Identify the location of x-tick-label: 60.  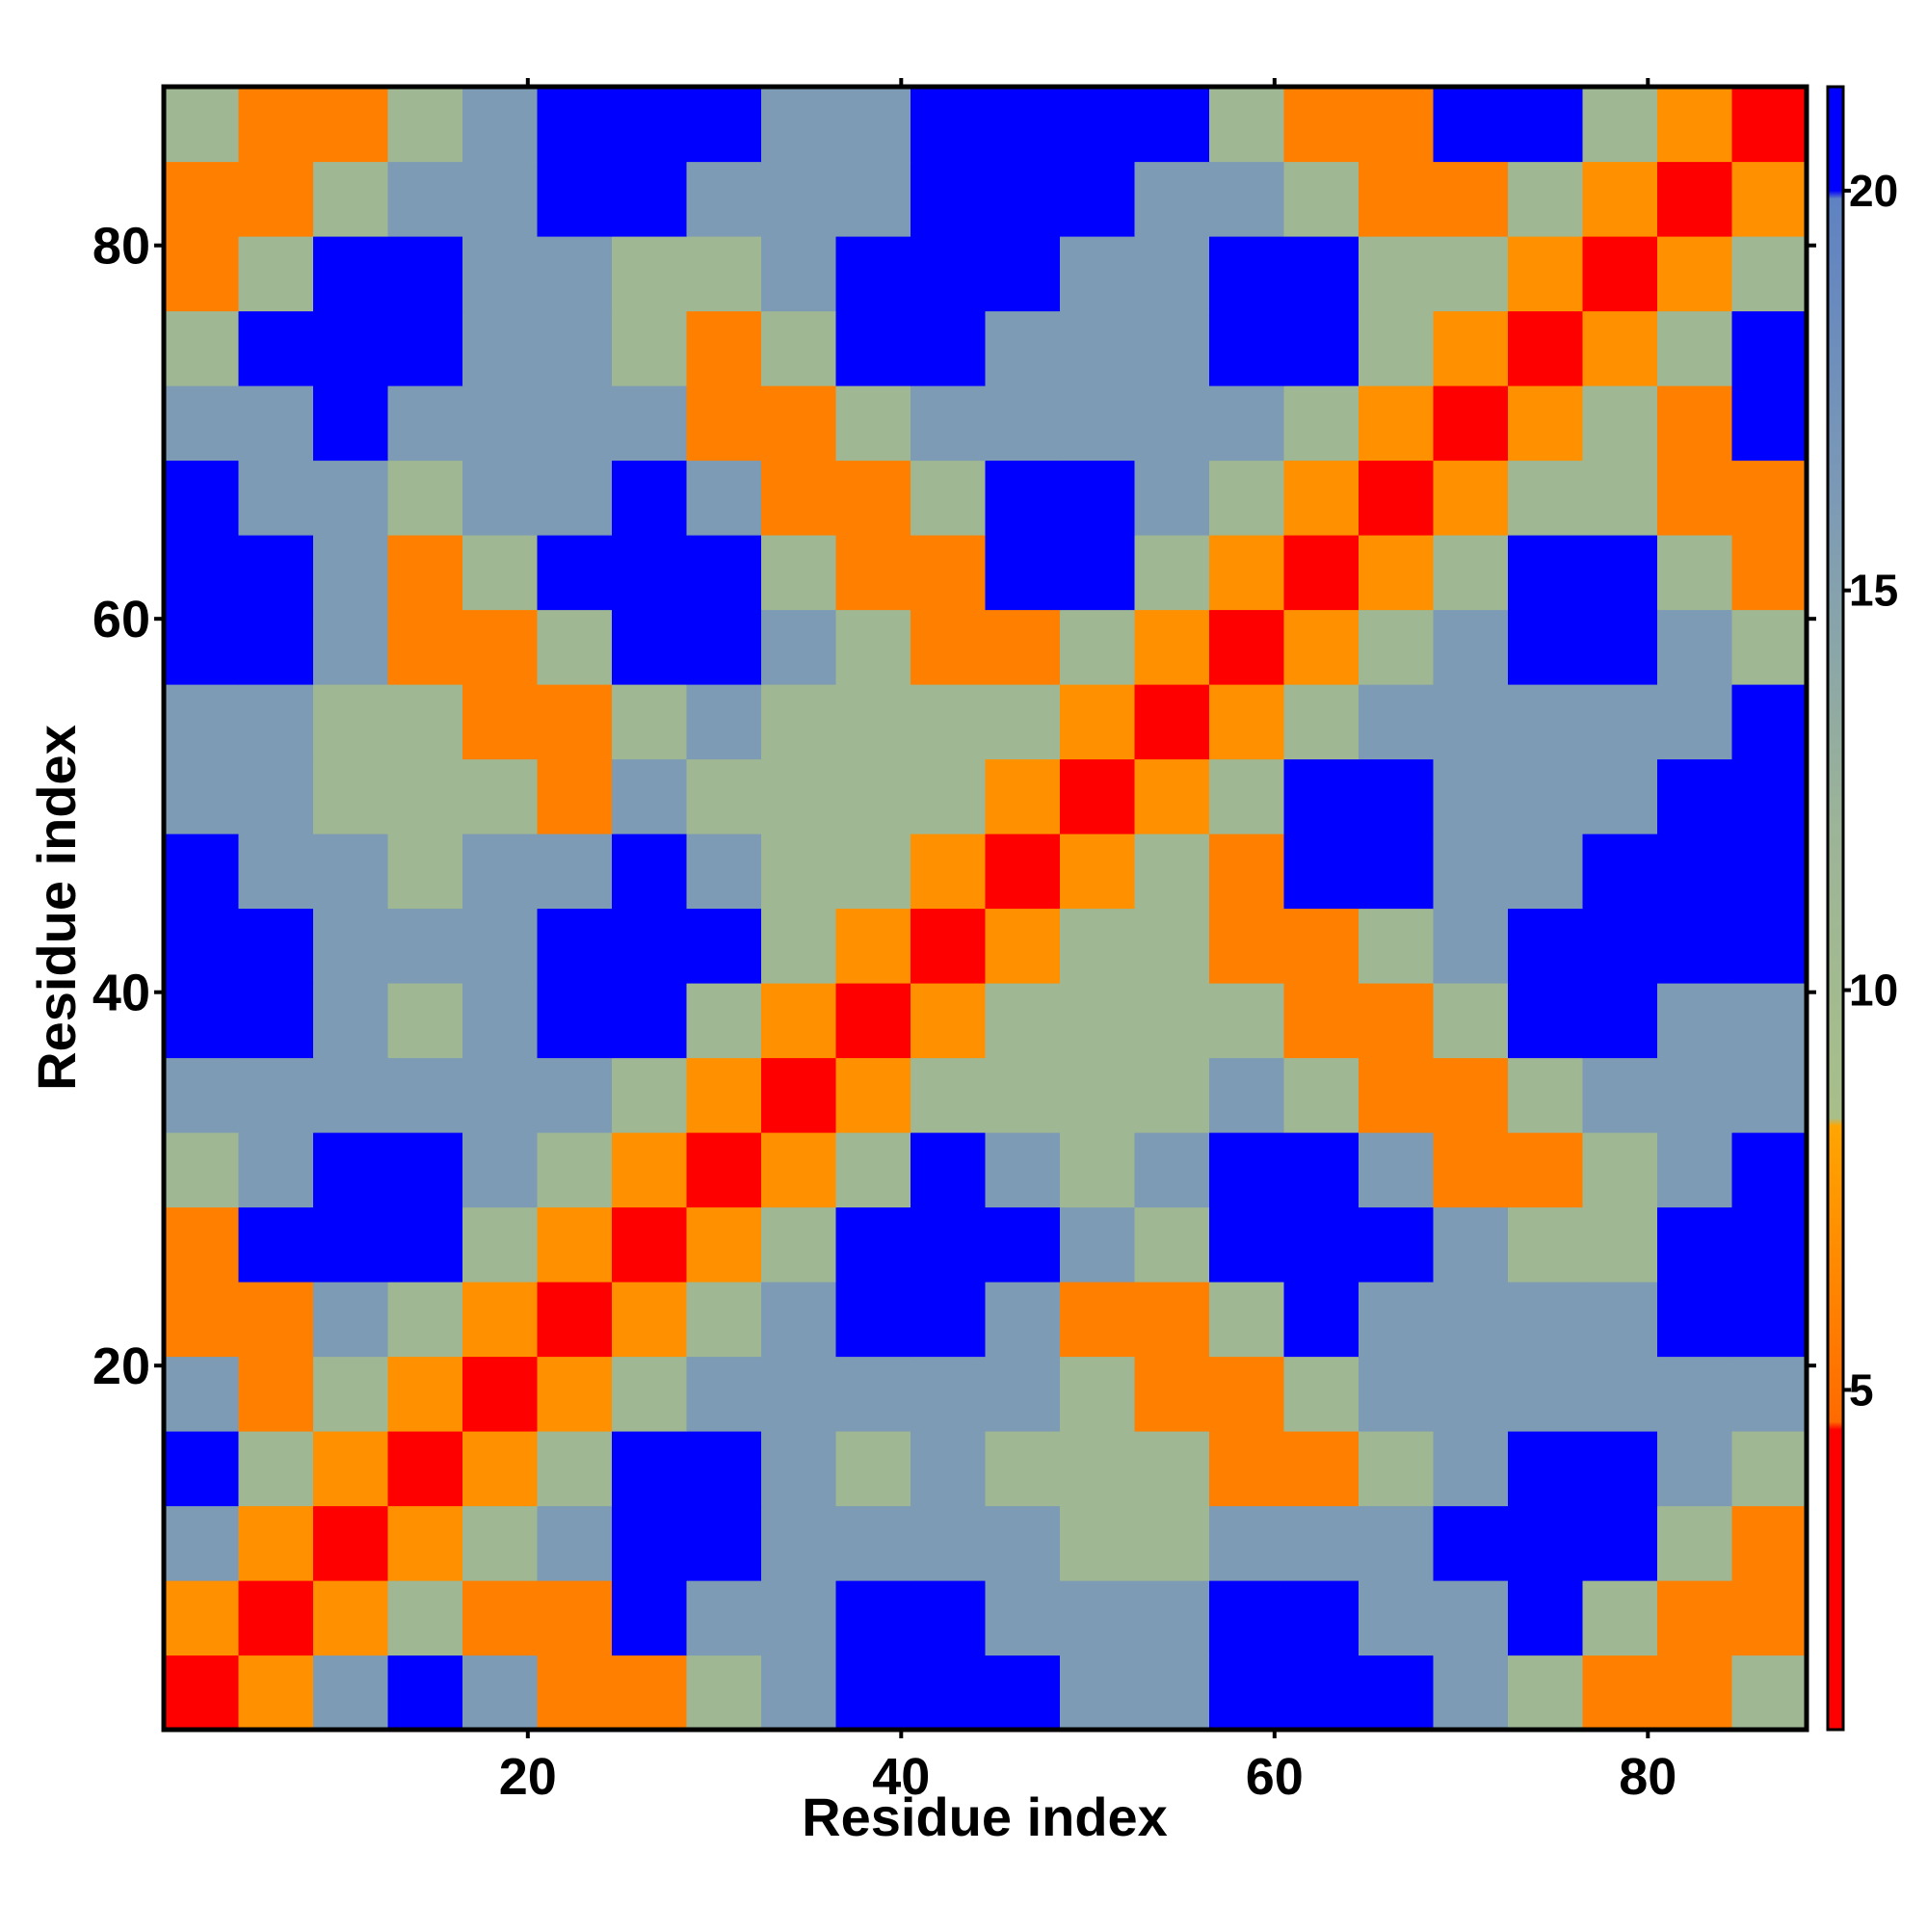
(1275, 1777).